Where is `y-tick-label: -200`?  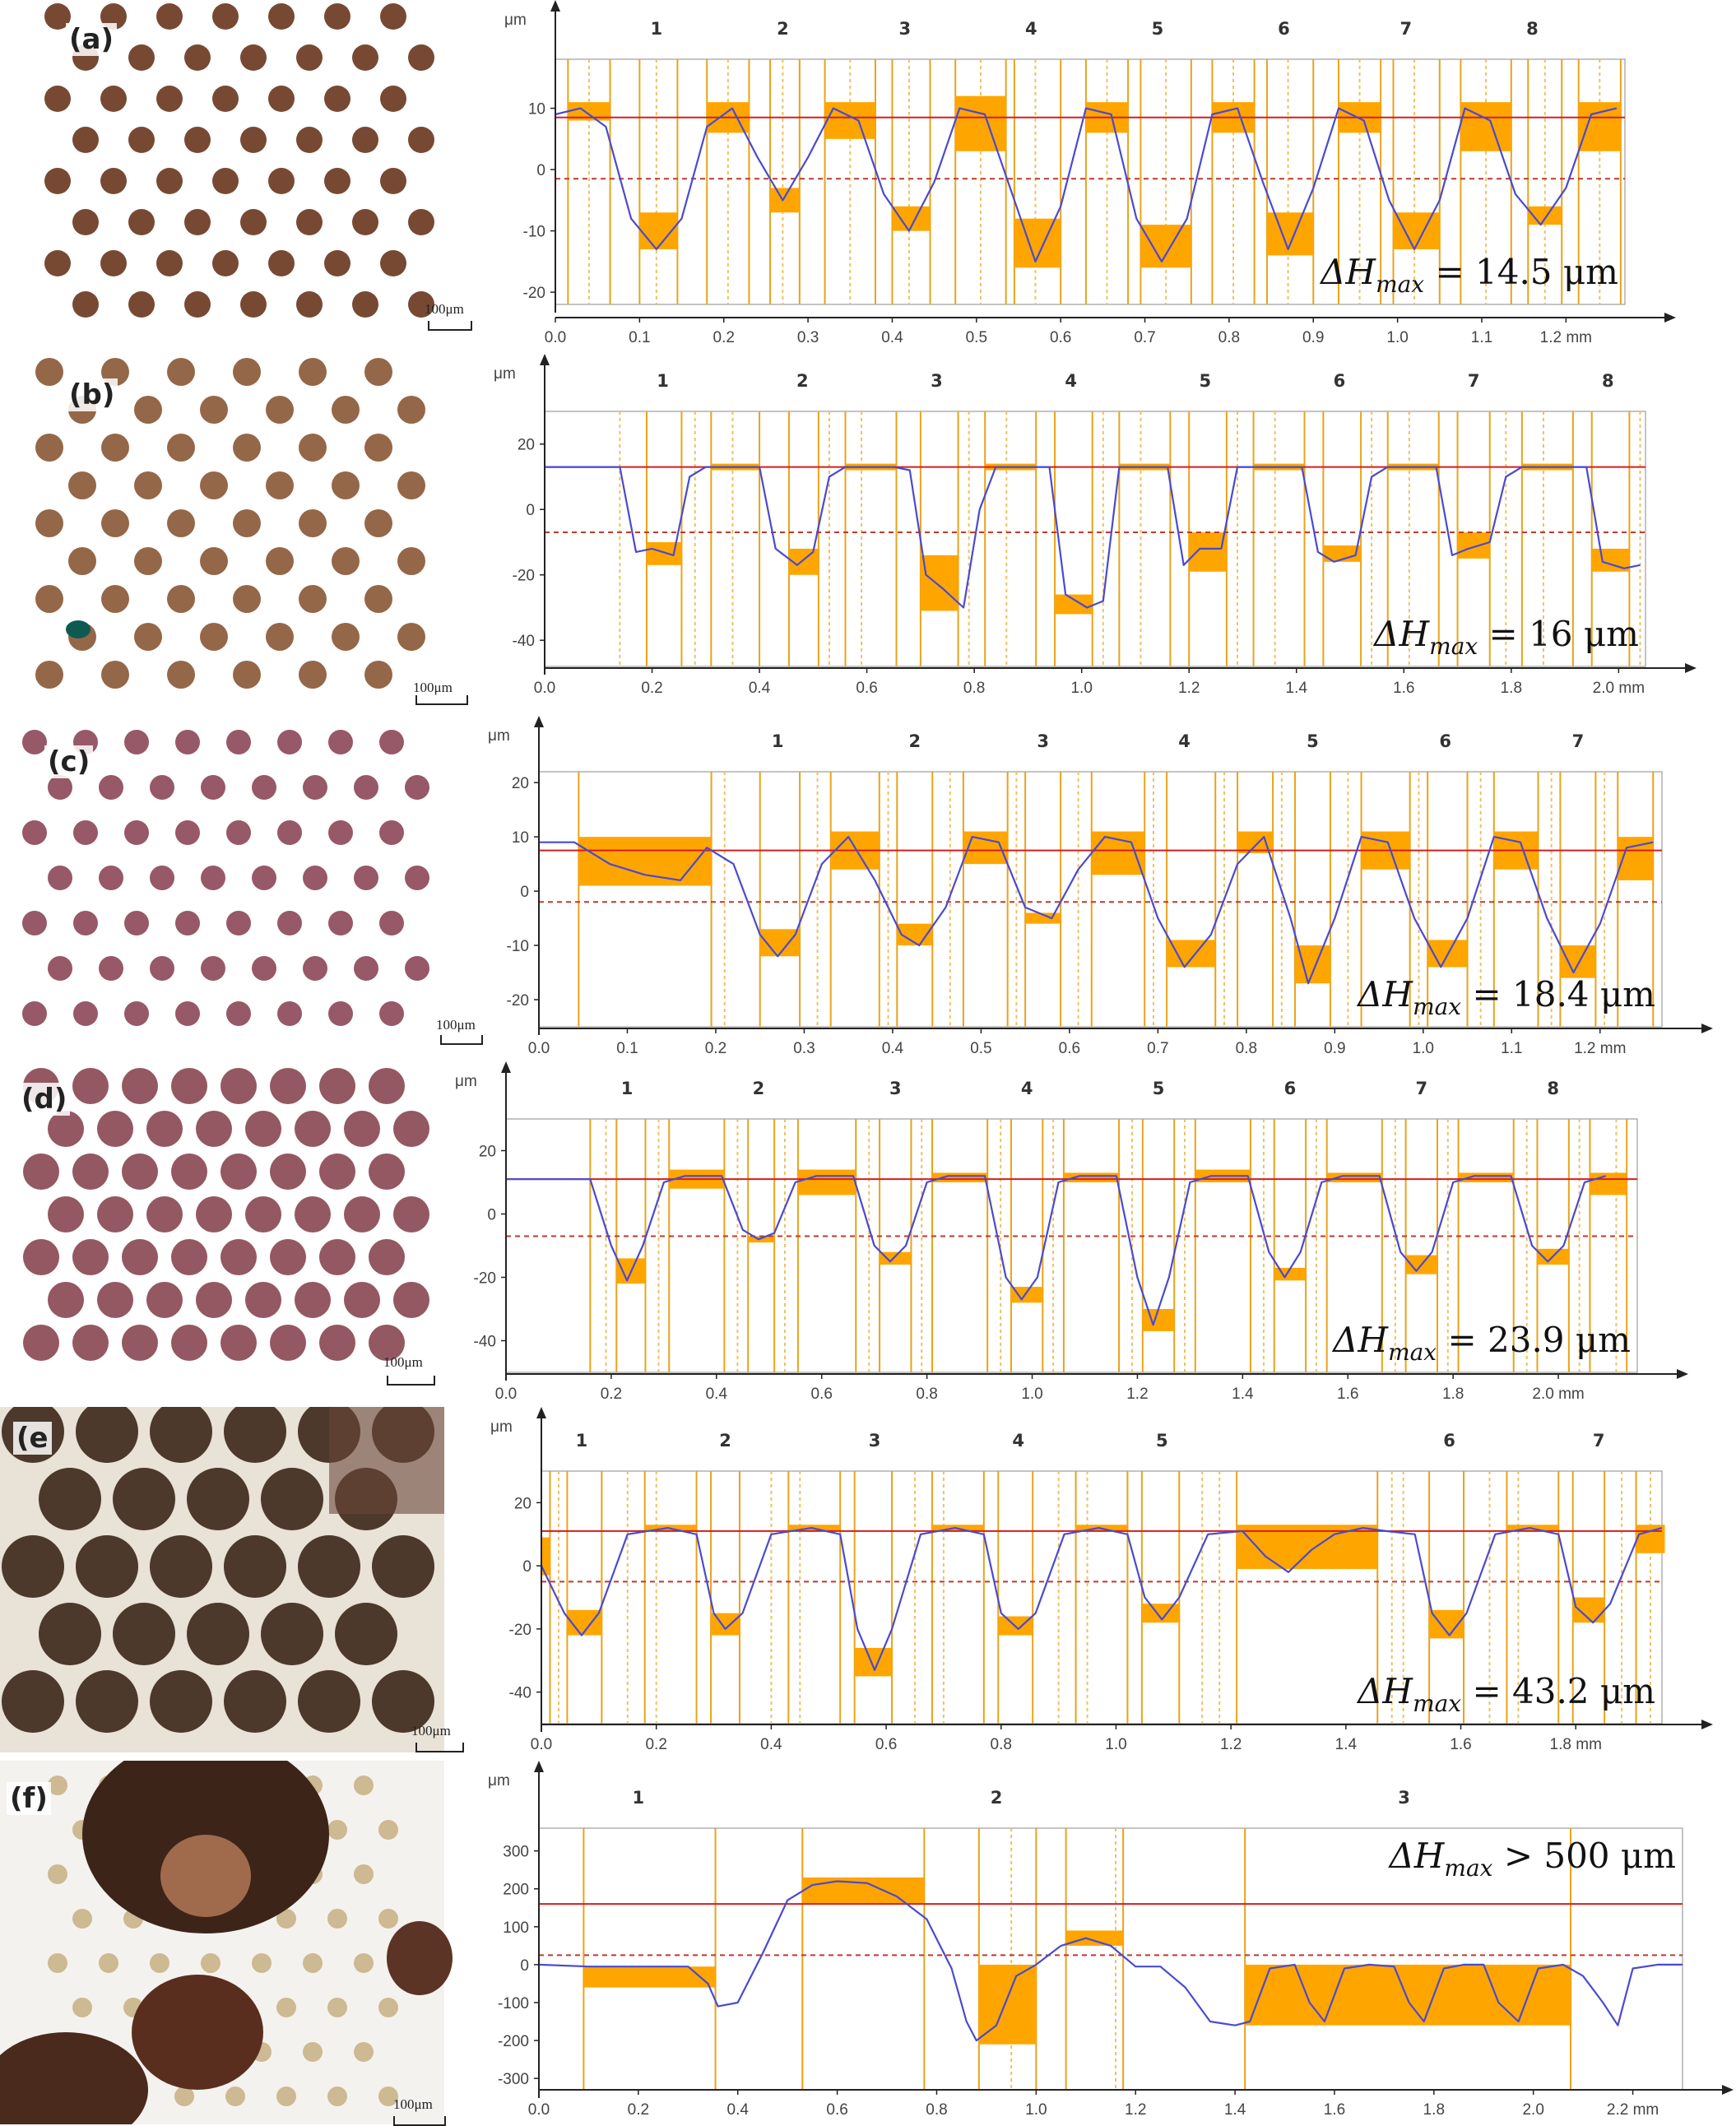 y-tick-label: -200 is located at coordinates (513, 2041).